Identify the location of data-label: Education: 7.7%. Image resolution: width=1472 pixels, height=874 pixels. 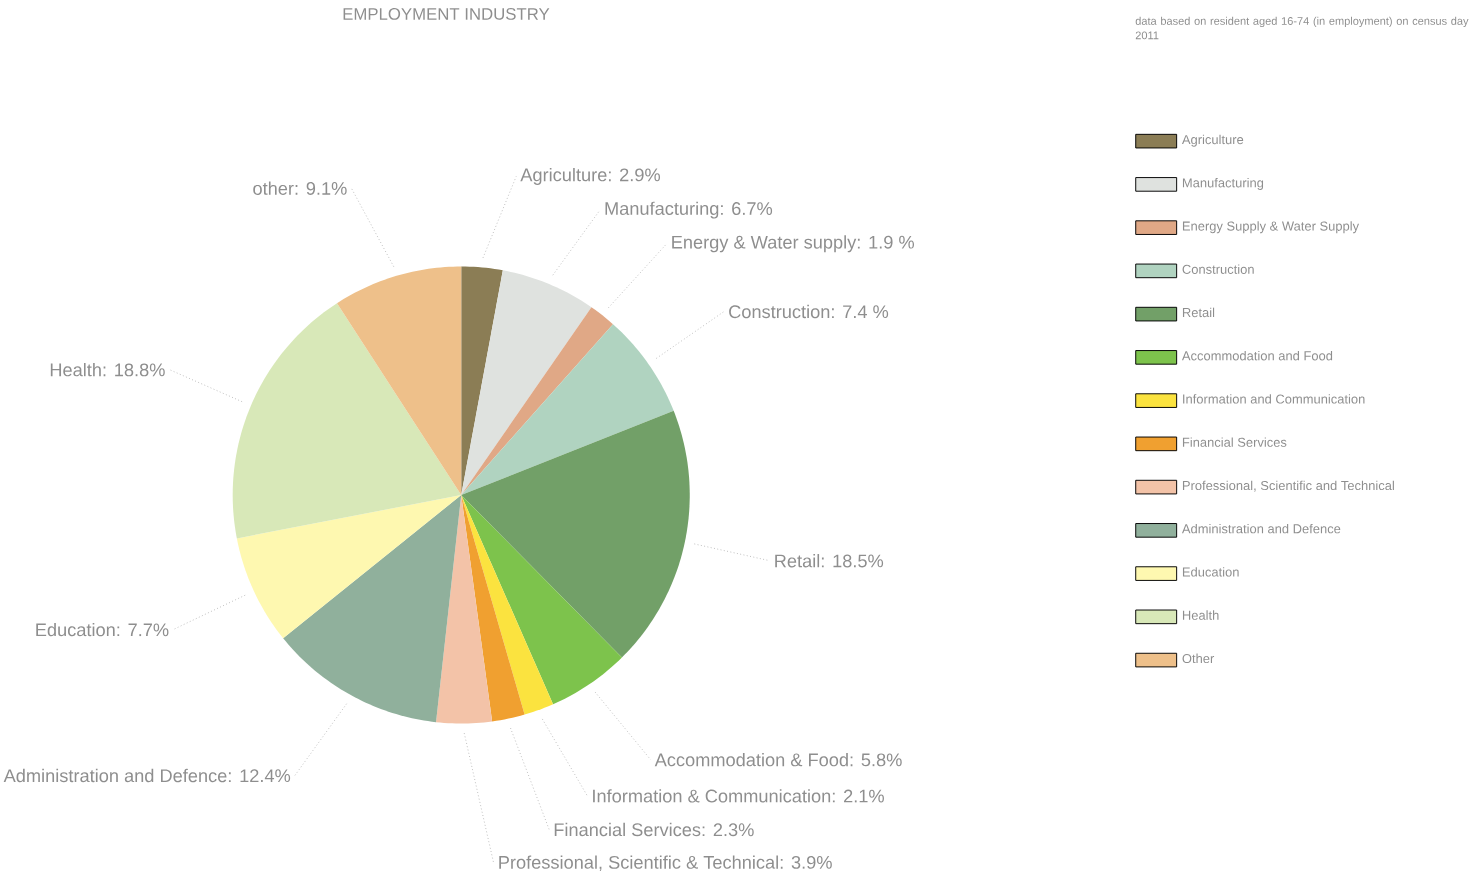
(102, 629).